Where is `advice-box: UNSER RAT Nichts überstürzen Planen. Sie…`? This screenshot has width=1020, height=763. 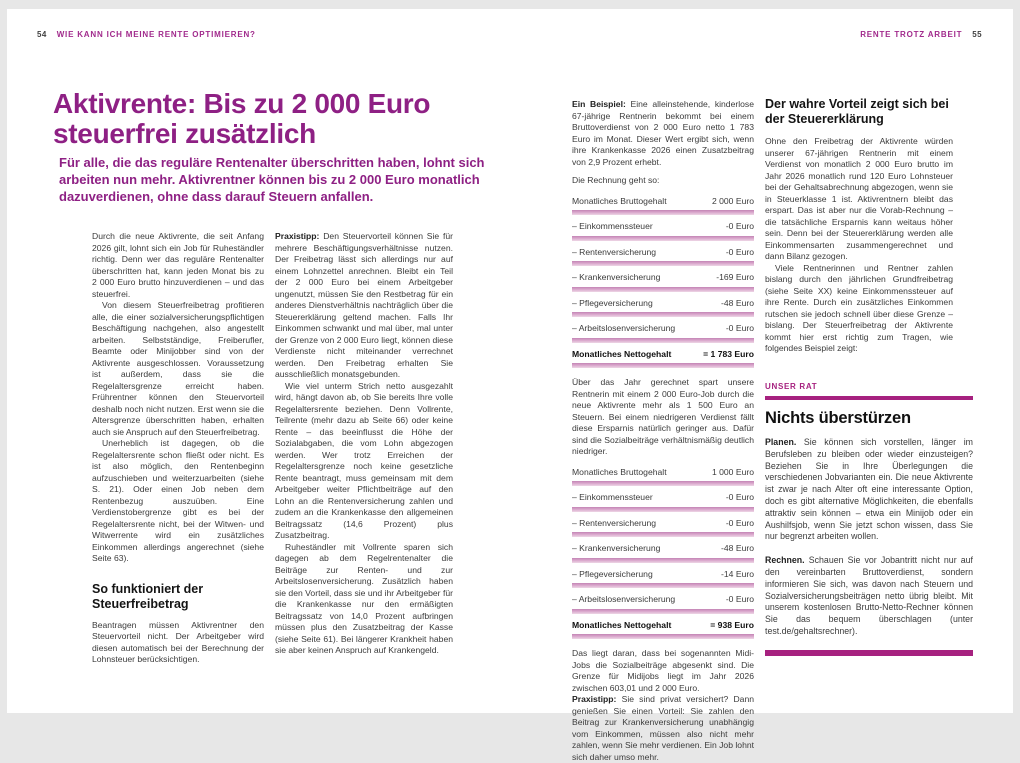 advice-box: UNSER RAT Nichts überstürzen Planen. Sie… is located at coordinates (869, 518).